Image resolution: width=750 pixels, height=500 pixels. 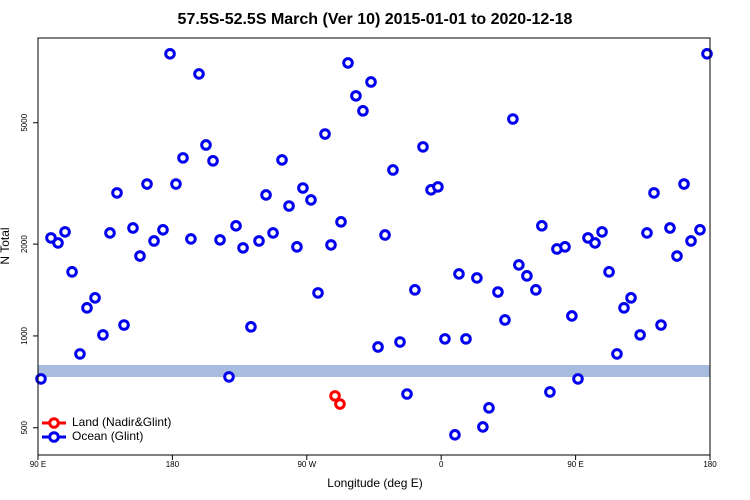 I want to click on y-axis-label: N Total, so click(x=6, y=245).